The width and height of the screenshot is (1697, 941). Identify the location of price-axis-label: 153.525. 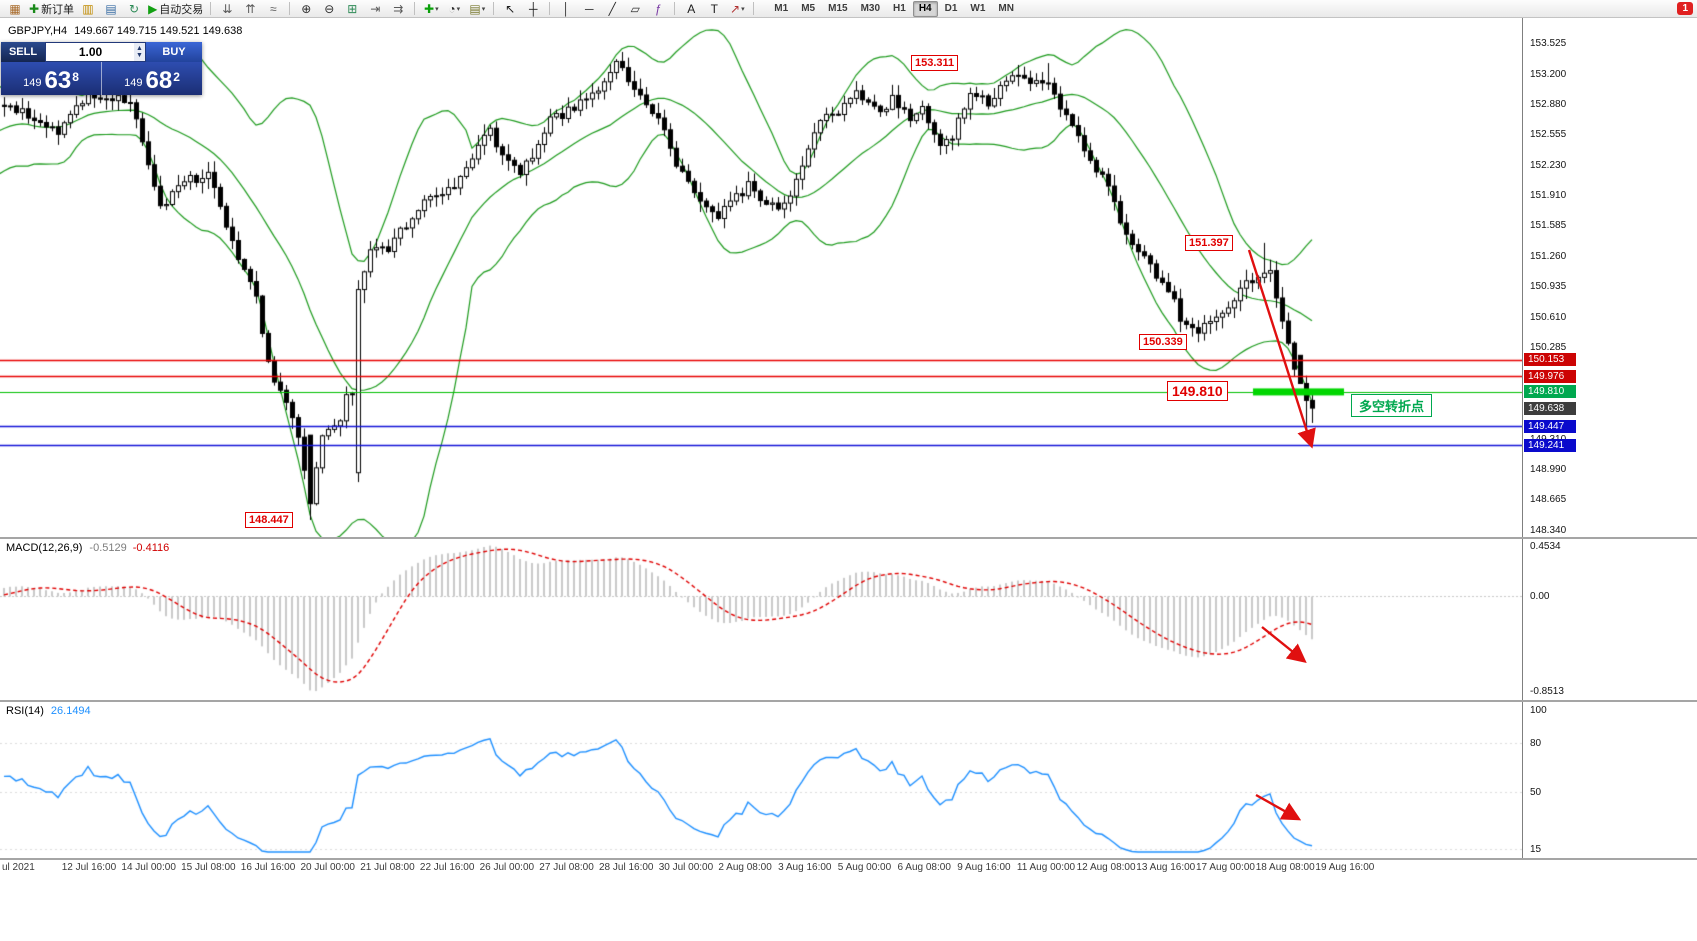
(1548, 43).